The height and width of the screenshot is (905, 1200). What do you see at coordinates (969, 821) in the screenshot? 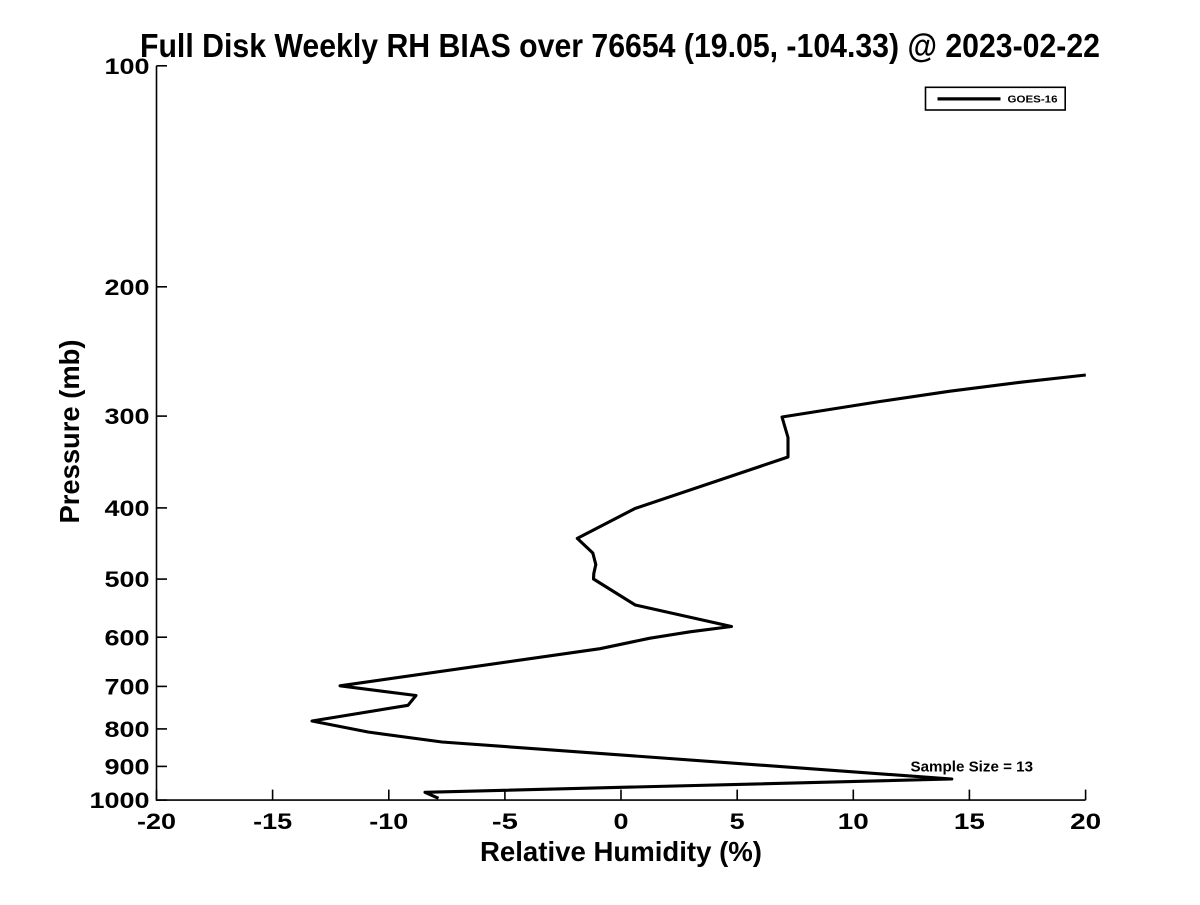
I see `svg-text: 15` at bounding box center [969, 821].